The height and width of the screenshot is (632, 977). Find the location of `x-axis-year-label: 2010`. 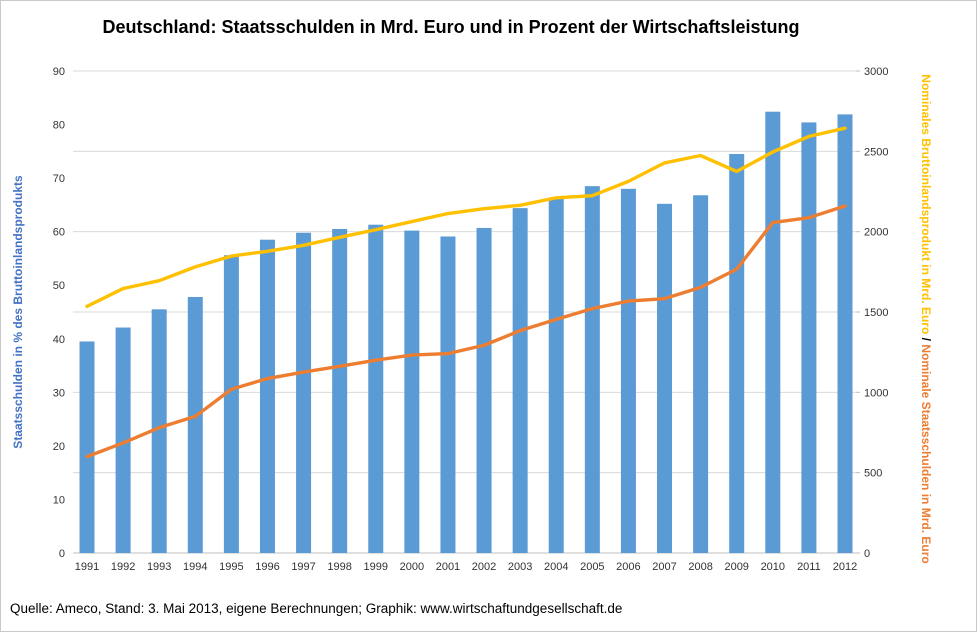

x-axis-year-label: 2010 is located at coordinates (773, 567).